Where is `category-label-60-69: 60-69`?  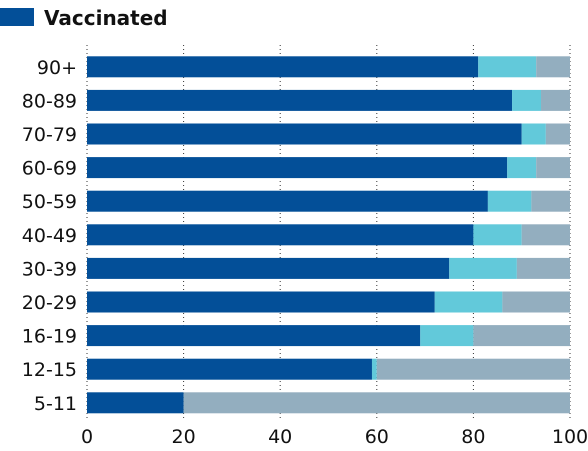 category-label-60-69: 60-69 is located at coordinates (49, 169).